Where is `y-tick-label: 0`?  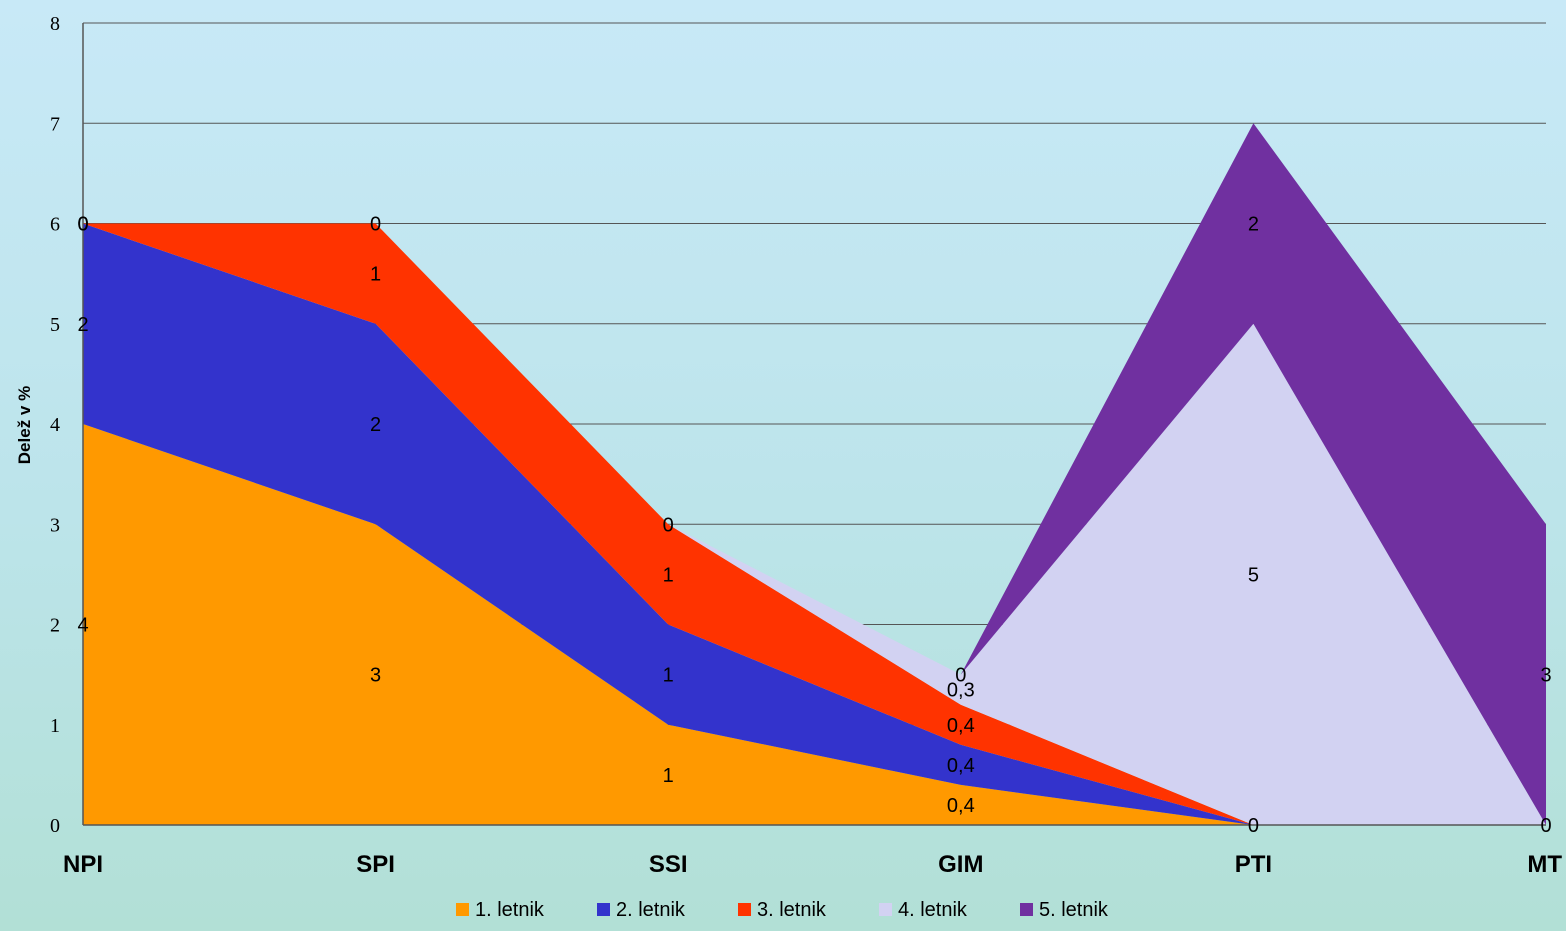 y-tick-label: 0 is located at coordinates (55, 826).